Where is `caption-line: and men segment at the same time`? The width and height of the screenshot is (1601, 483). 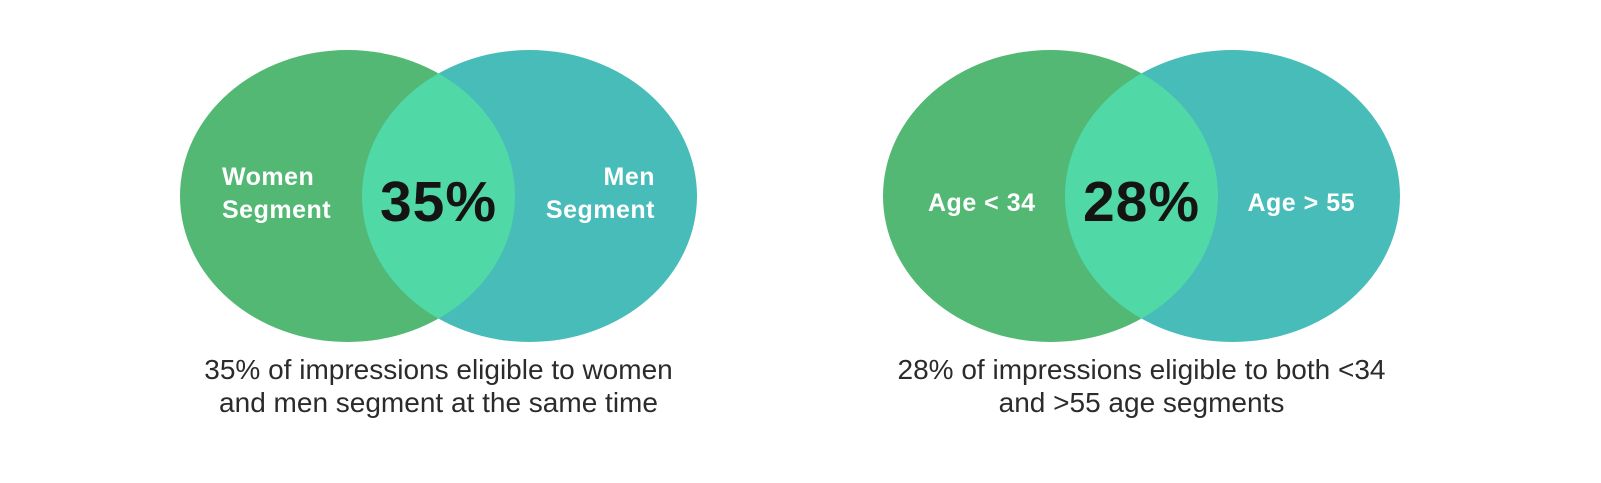
caption-line: and men segment at the same time is located at coordinates (438, 402).